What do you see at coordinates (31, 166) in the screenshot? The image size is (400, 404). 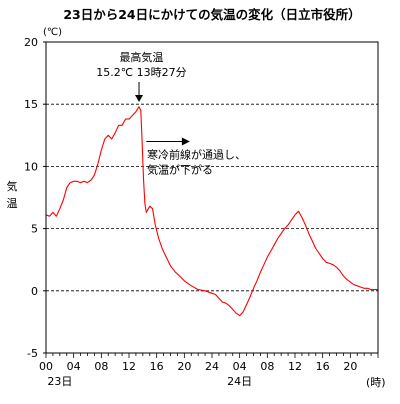 I see `y-tick-label-10: 10` at bounding box center [31, 166].